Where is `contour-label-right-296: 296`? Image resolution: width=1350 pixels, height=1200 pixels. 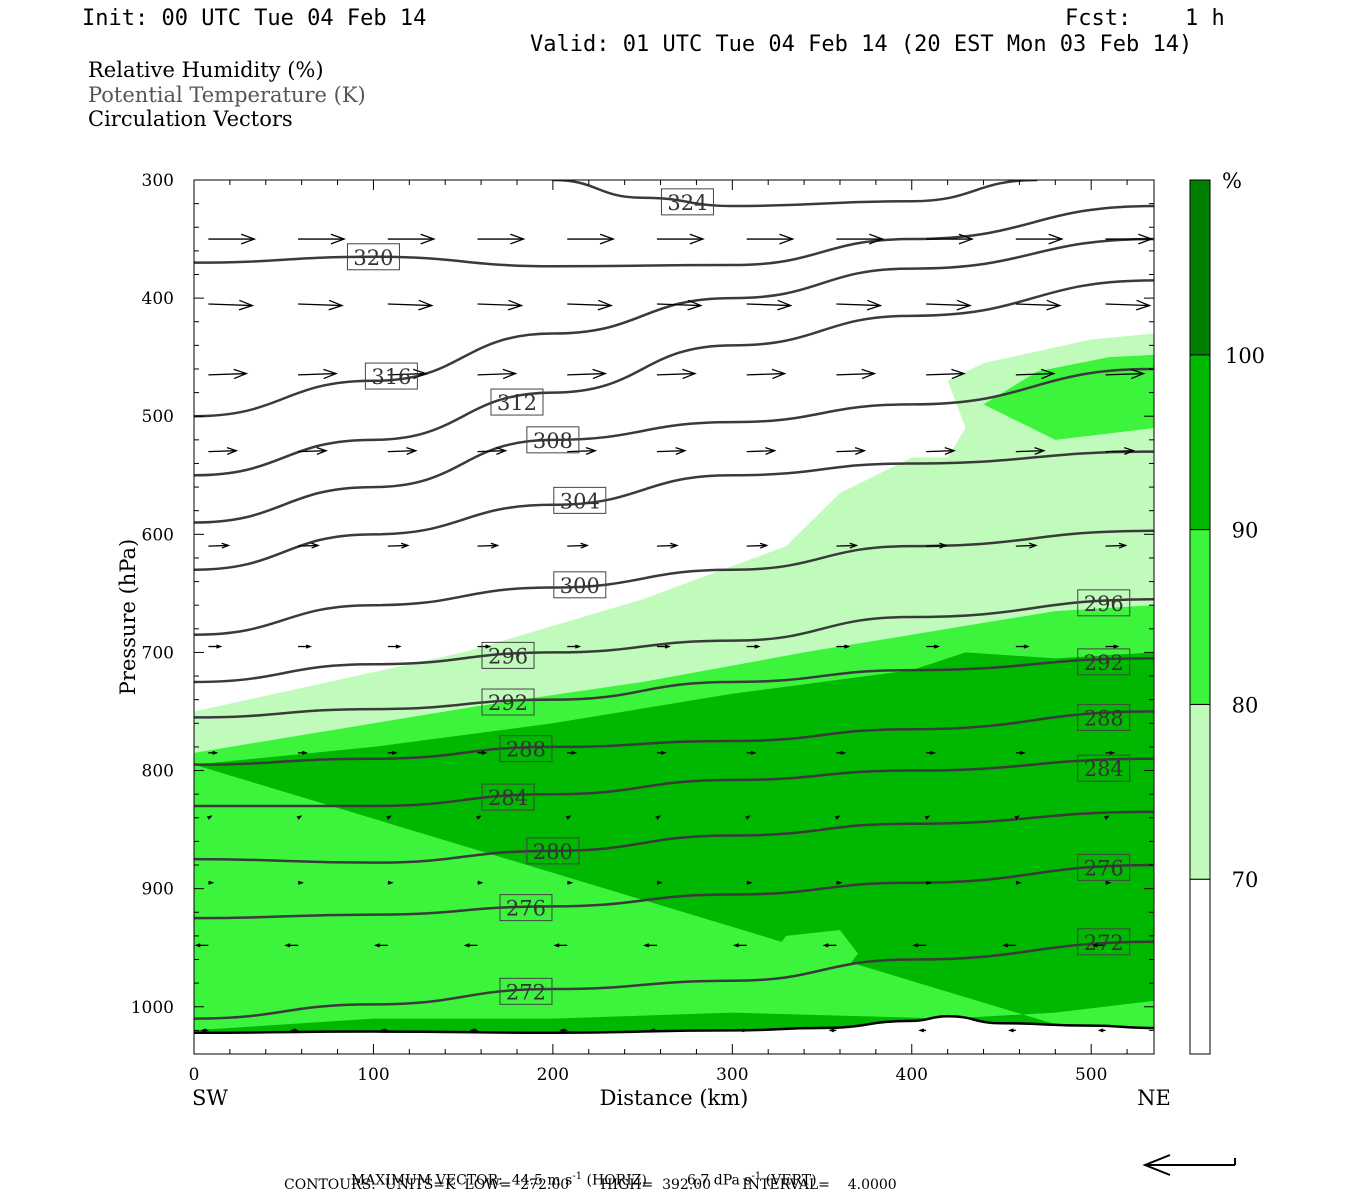 contour-label-right-296: 296 is located at coordinates (1104, 604).